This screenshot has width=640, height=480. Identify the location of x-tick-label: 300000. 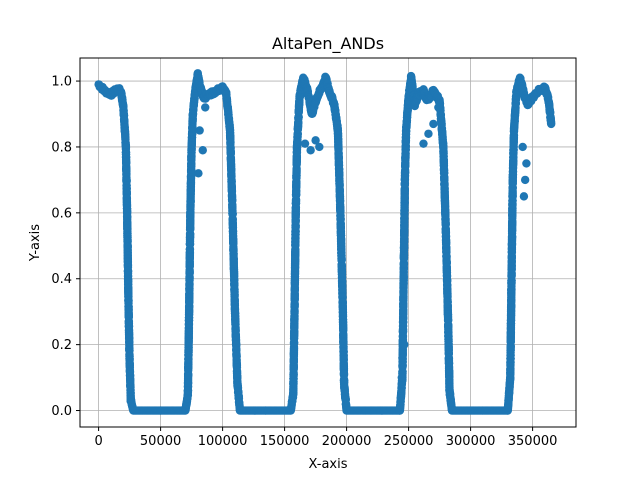
(471, 441).